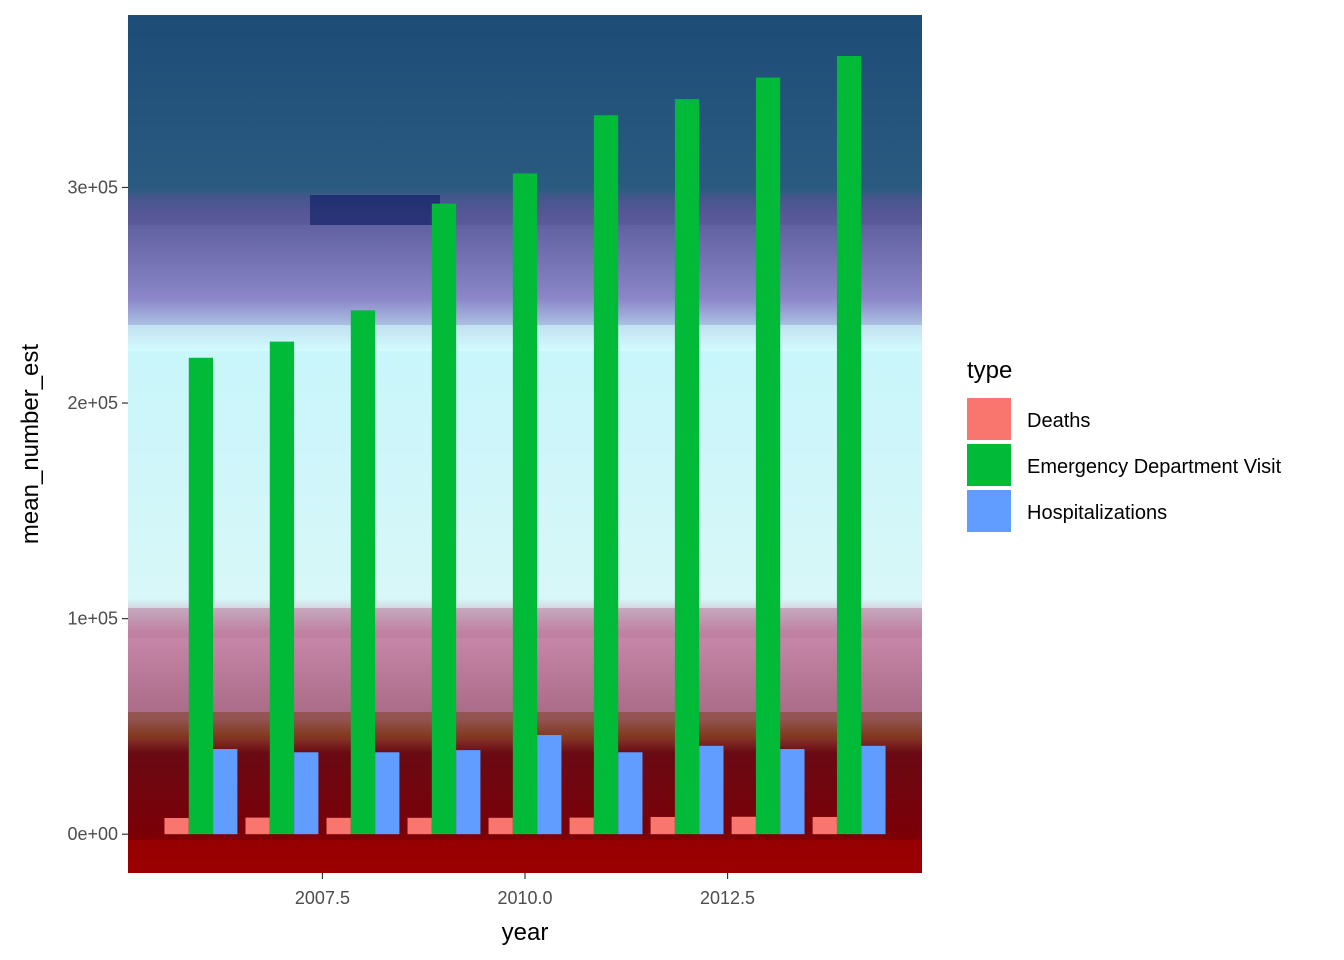  I want to click on bar-emergency-department-visit-2007, so click(282, 588).